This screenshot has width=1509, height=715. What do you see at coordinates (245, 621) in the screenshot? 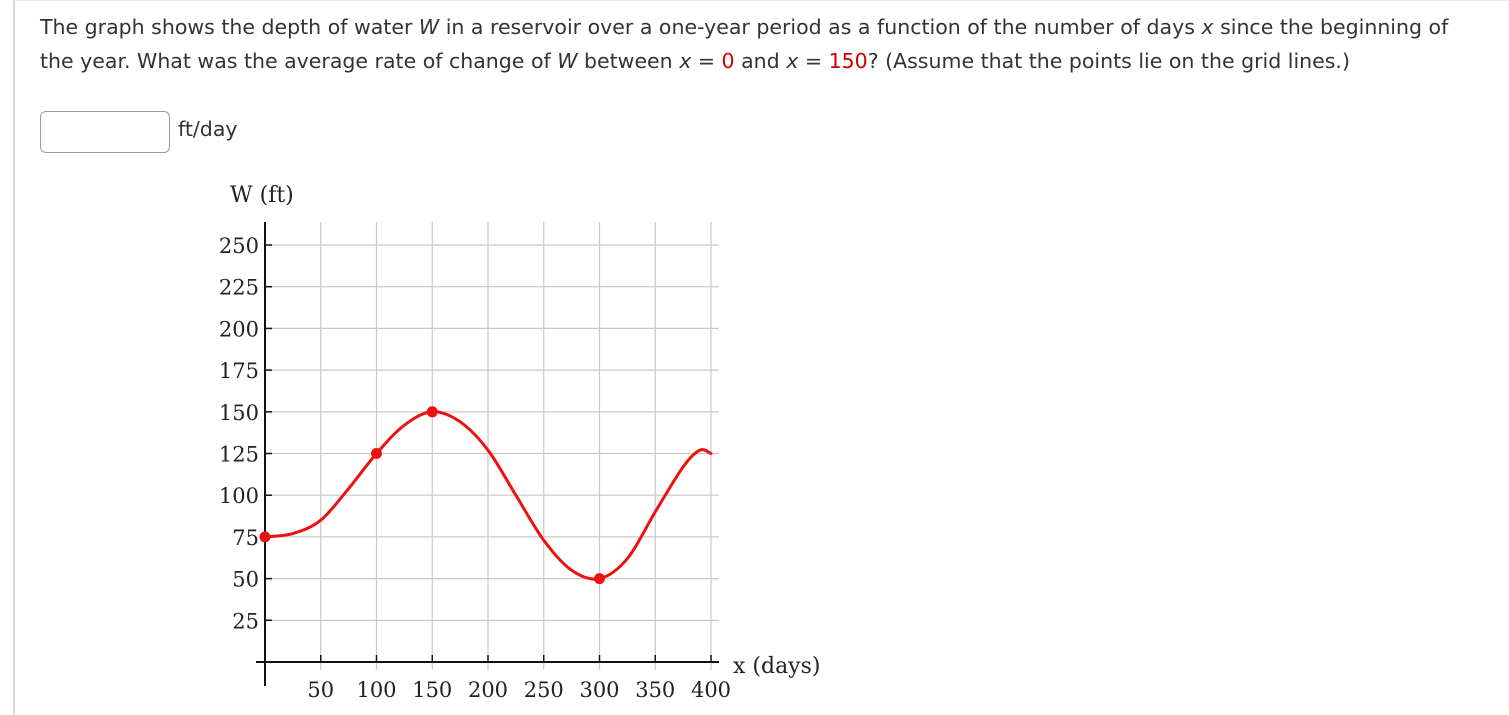
I see `y-tick-label: 25` at bounding box center [245, 621].